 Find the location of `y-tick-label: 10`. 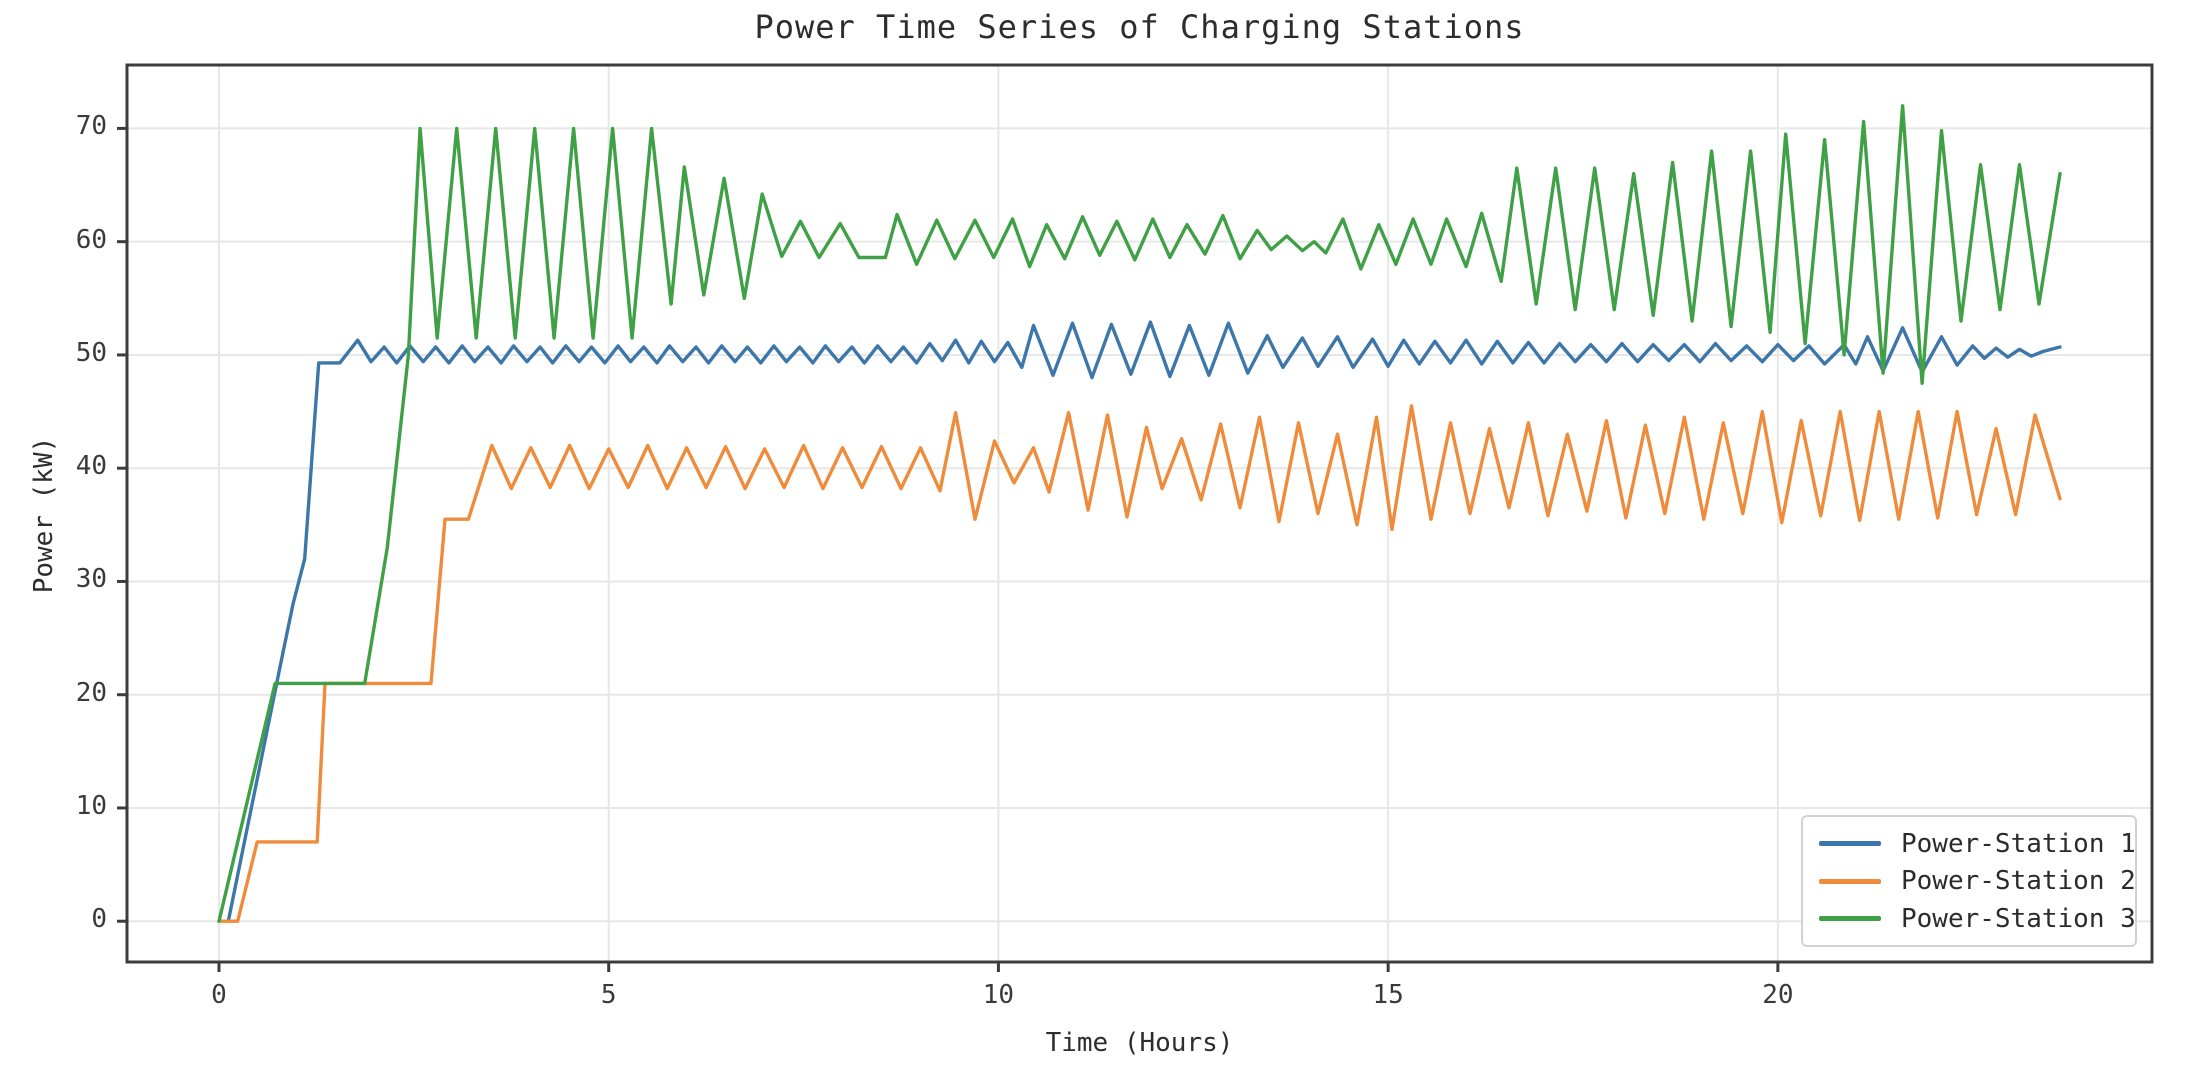

y-tick-label: 10 is located at coordinates (91, 805).